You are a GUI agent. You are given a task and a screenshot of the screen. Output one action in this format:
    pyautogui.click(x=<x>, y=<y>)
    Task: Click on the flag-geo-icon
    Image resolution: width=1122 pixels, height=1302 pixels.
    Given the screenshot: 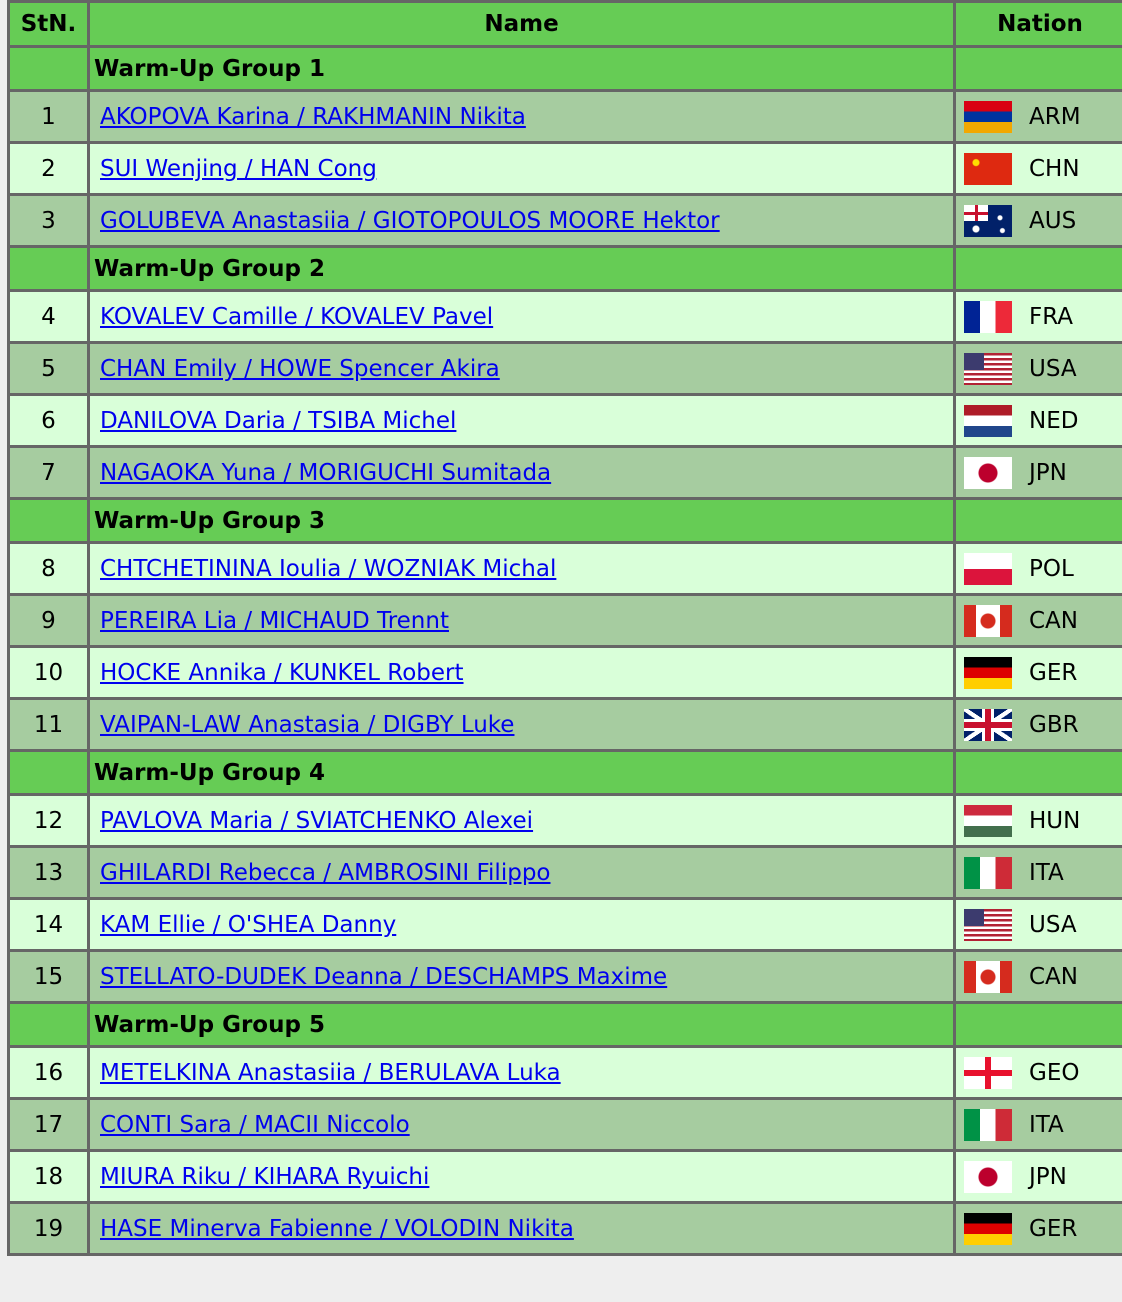 What is the action you would take?
    pyautogui.click(x=988, y=1072)
    